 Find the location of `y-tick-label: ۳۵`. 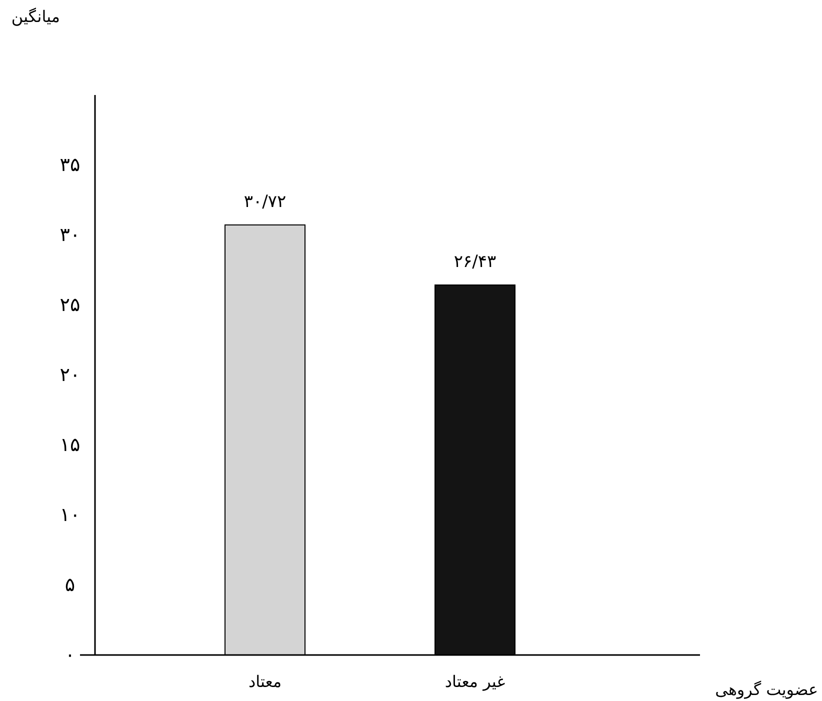

y-tick-label: ۳۵ is located at coordinates (70, 165).